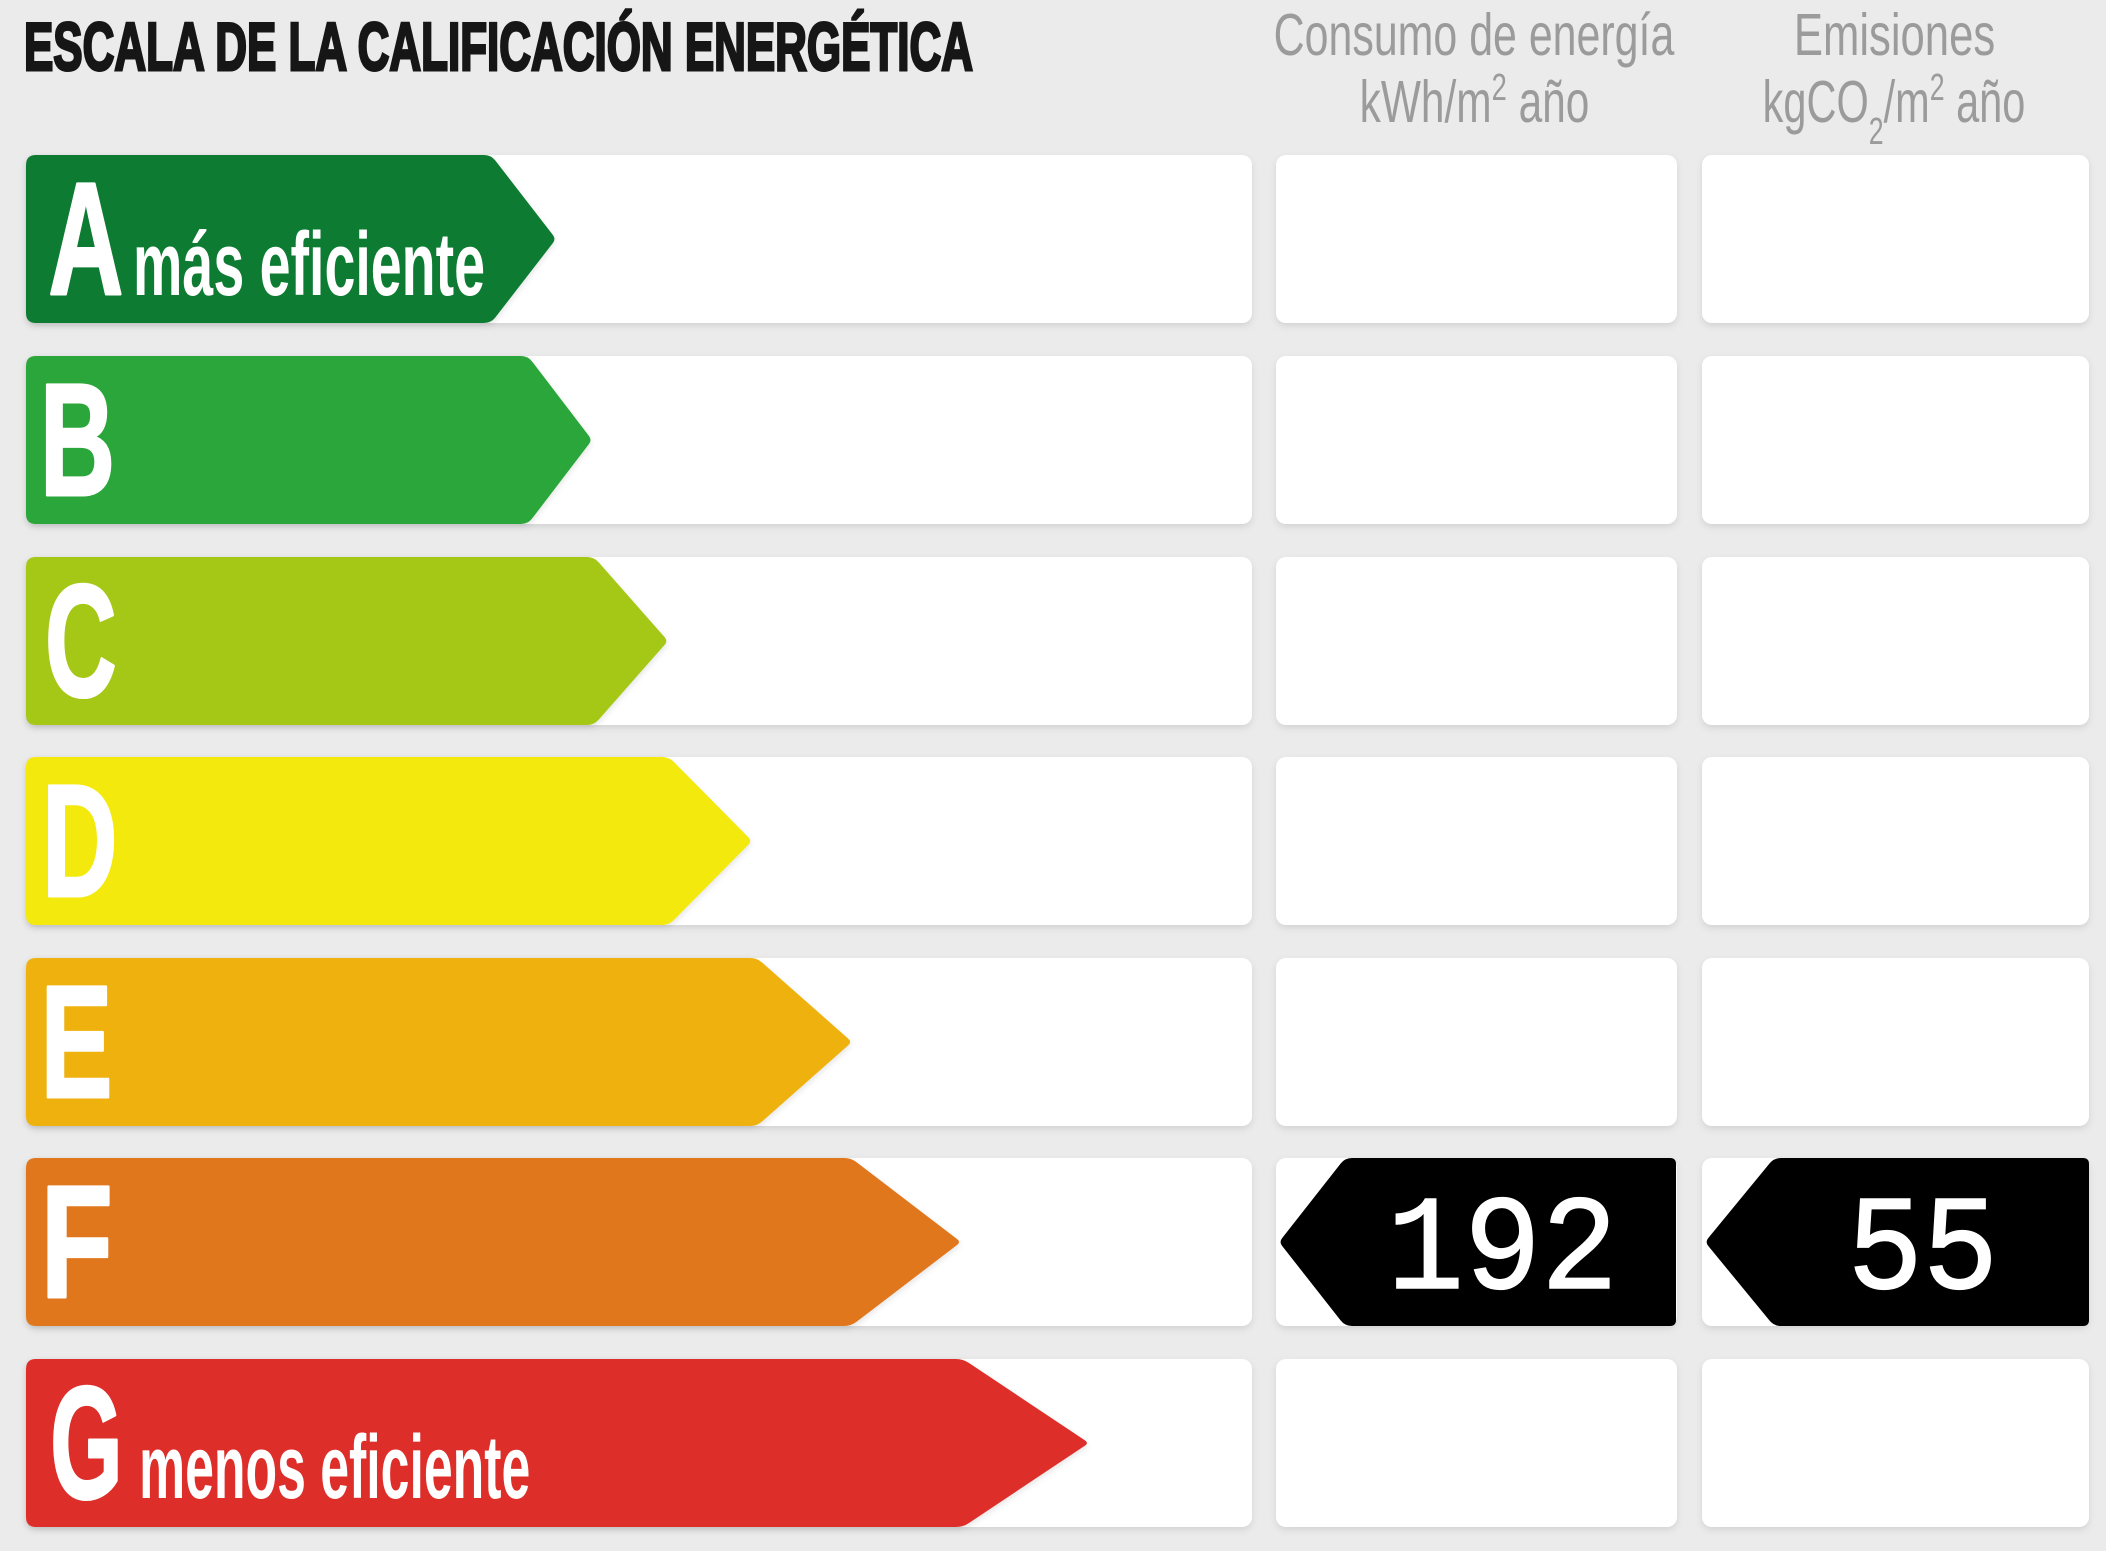 The width and height of the screenshot is (2106, 1551). Describe the element at coordinates (1475, 101) in the screenshot. I see `svg-text: kWh/m2 año` at that location.